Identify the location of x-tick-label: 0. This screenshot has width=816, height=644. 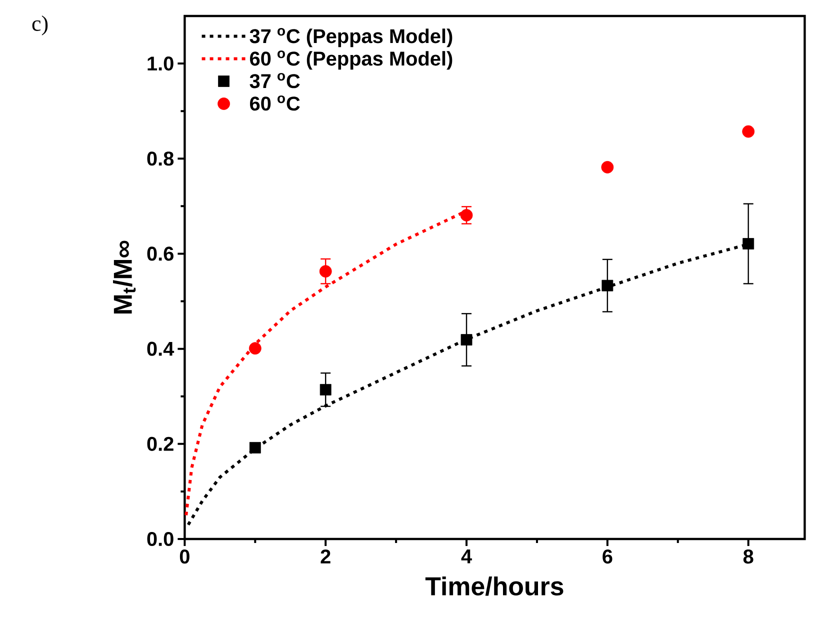
(185, 557).